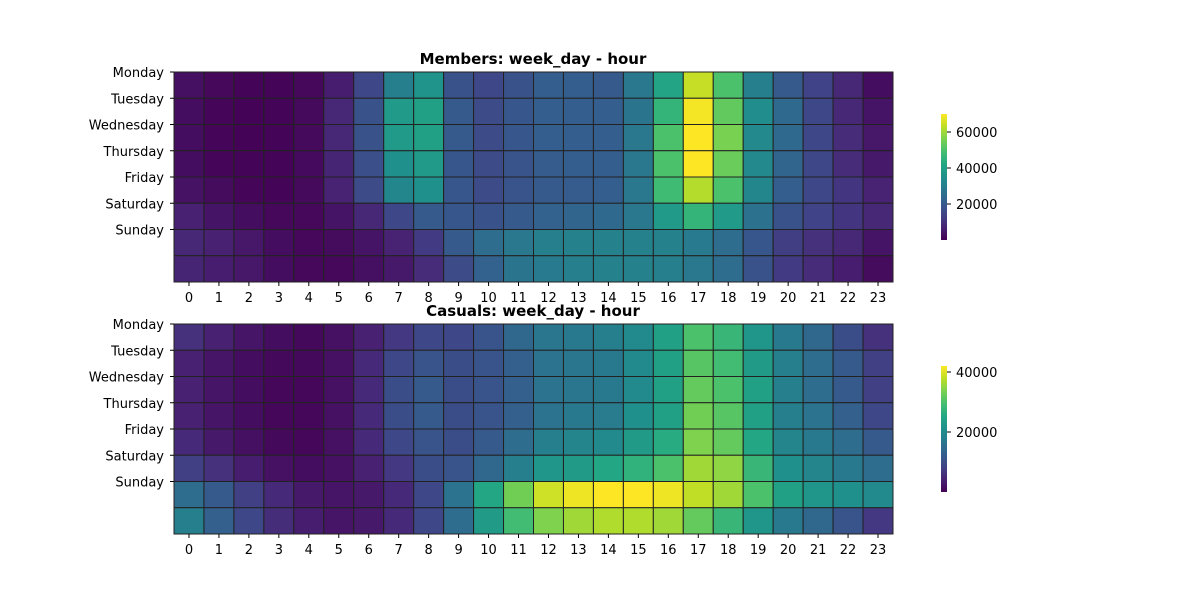  What do you see at coordinates (139, 73) in the screenshot?
I see `members-y-tick-label: Monday` at bounding box center [139, 73].